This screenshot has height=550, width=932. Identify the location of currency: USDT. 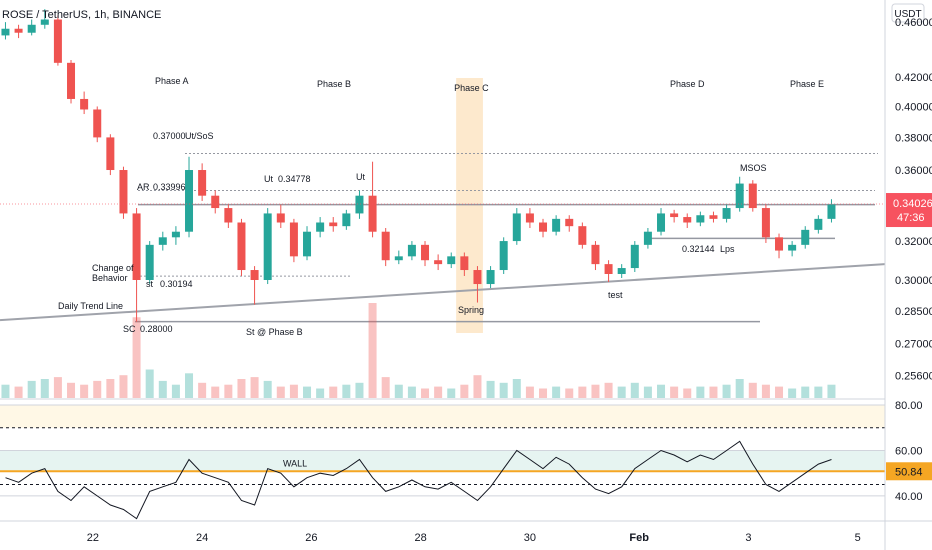
(907, 14).